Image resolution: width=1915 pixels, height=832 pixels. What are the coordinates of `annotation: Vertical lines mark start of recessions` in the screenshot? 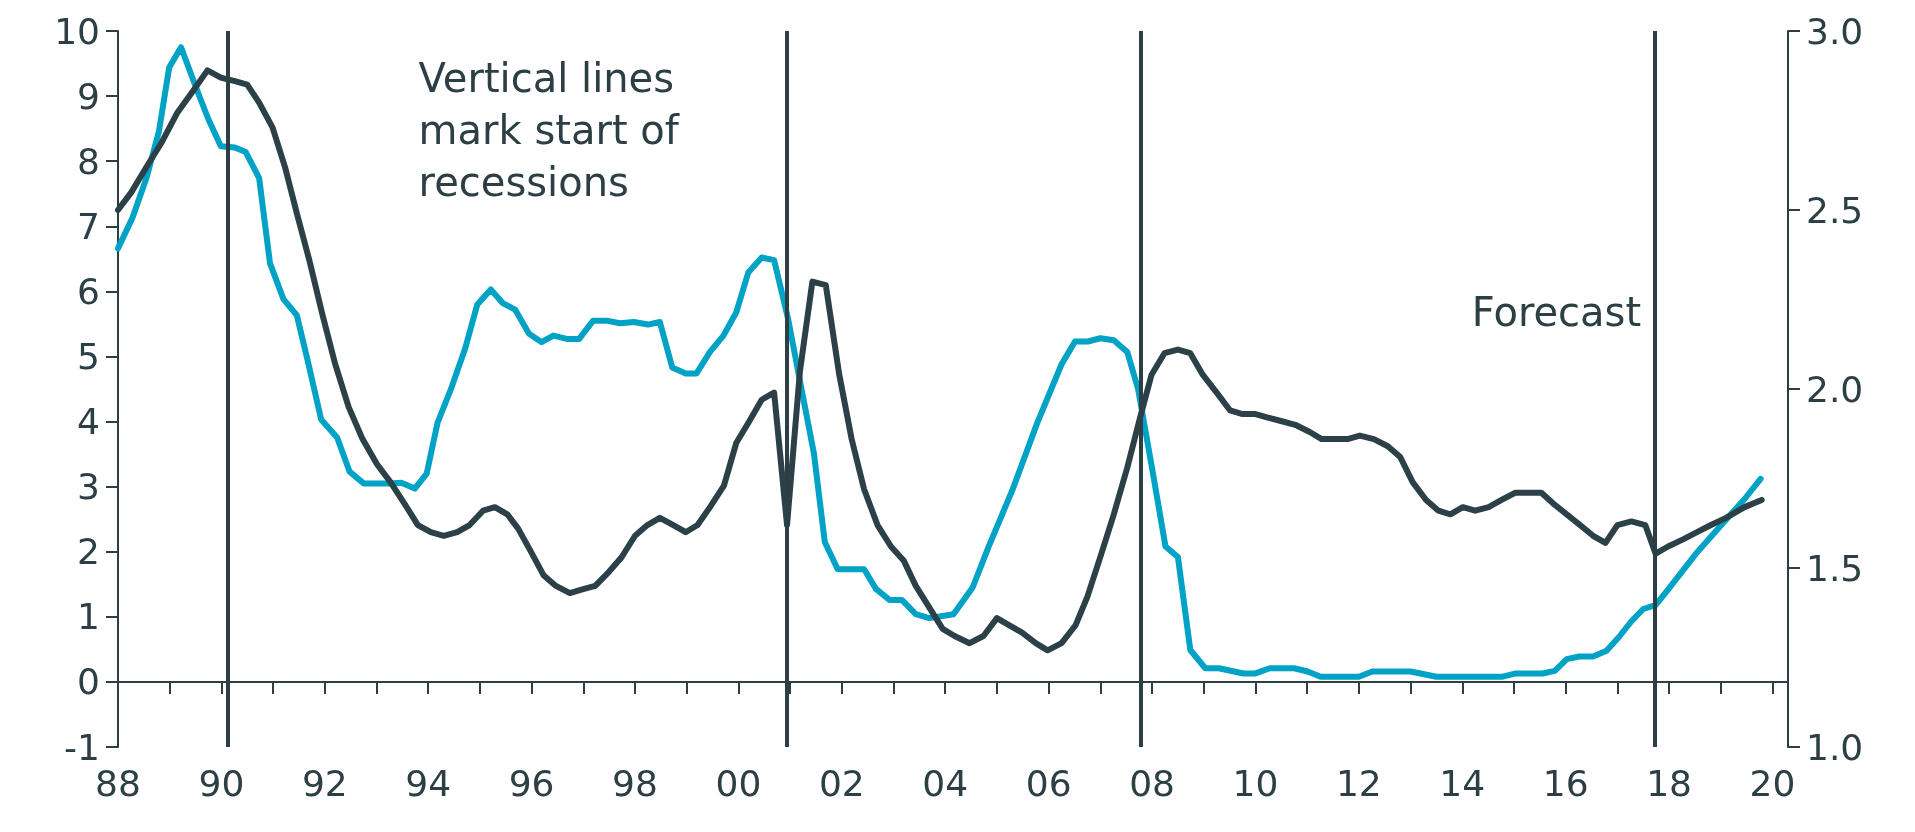 It's located at (549, 130).